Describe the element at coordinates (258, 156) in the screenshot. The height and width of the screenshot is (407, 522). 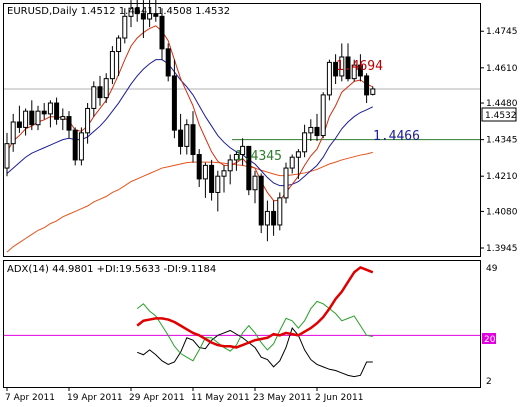
I see `support-annotation: 1.4345` at that location.